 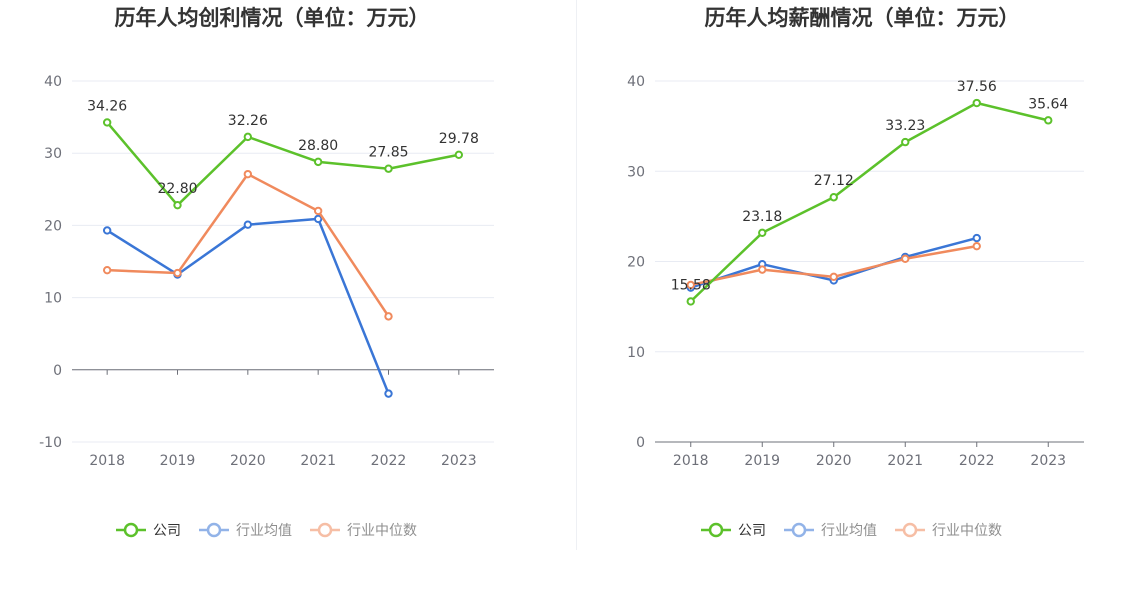 What do you see at coordinates (388, 153) in the screenshot?
I see `data-label: 27.85` at bounding box center [388, 153].